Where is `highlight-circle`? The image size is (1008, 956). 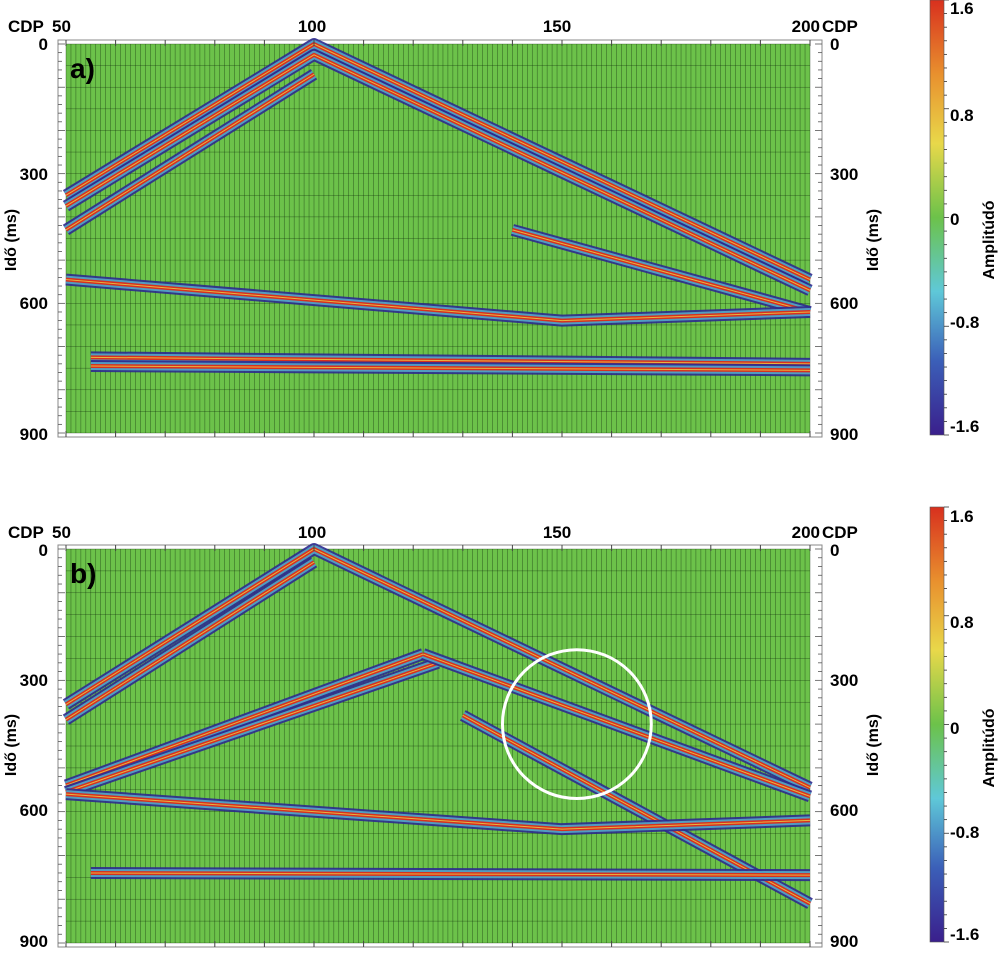
highlight-circle is located at coordinates (576, 724).